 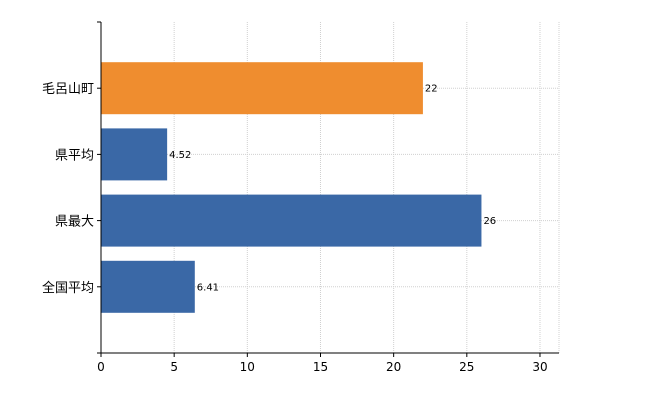 I want to click on category-label: 県最大, so click(x=74, y=222).